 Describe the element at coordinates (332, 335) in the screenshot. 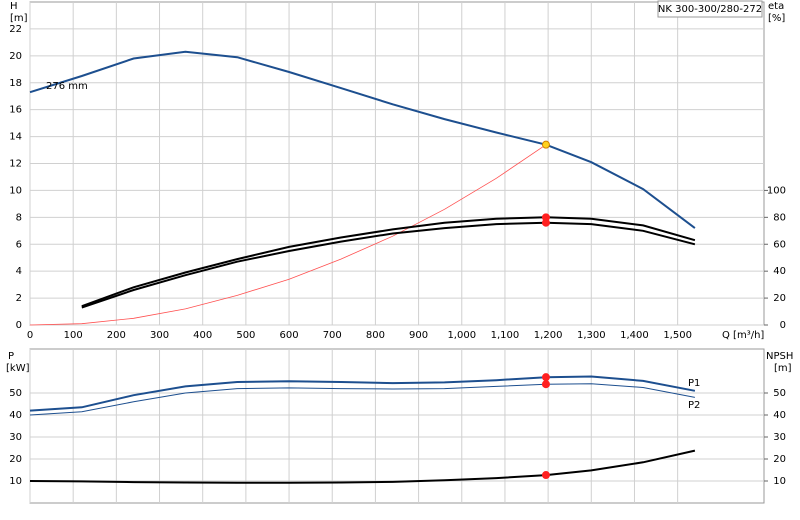

I see `x-tick-label: 700` at that location.